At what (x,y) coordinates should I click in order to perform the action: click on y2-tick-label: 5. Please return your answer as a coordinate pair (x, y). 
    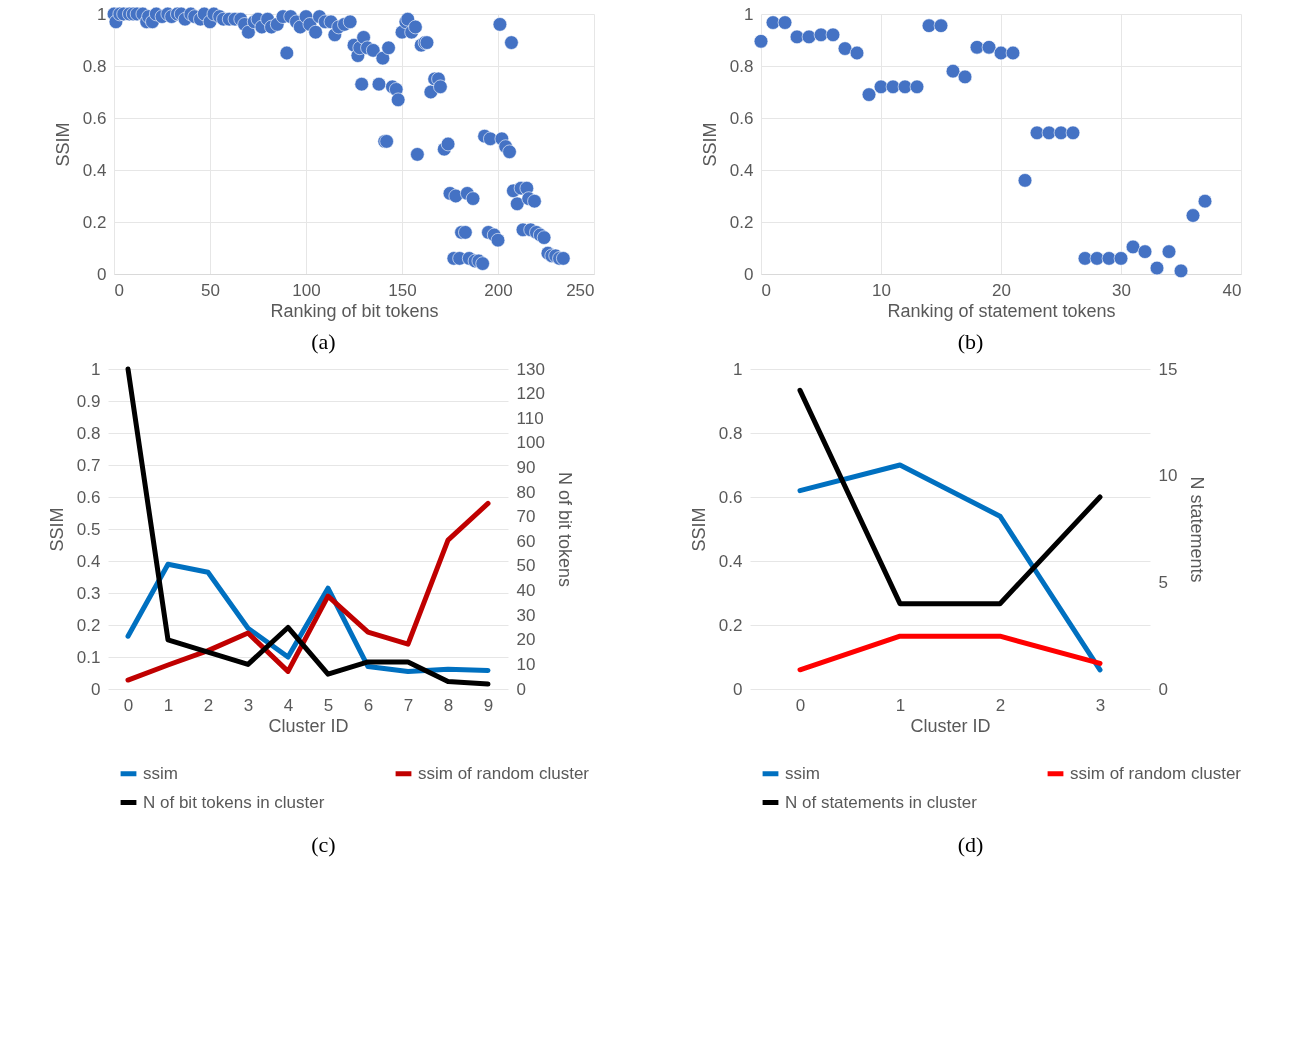
    Looking at the image, I should click on (1163, 582).